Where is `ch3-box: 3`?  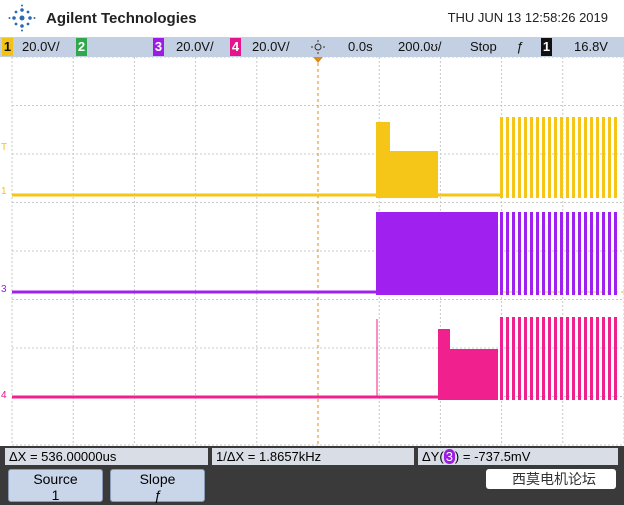
ch3-box: 3 is located at coordinates (158, 47).